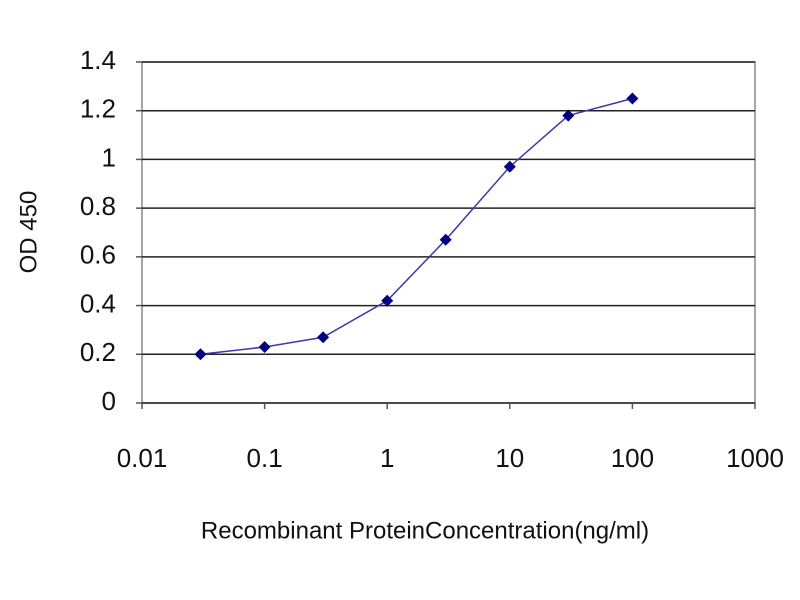 This screenshot has width=800, height=600. What do you see at coordinates (109, 401) in the screenshot?
I see `y-tick-label: 0` at bounding box center [109, 401].